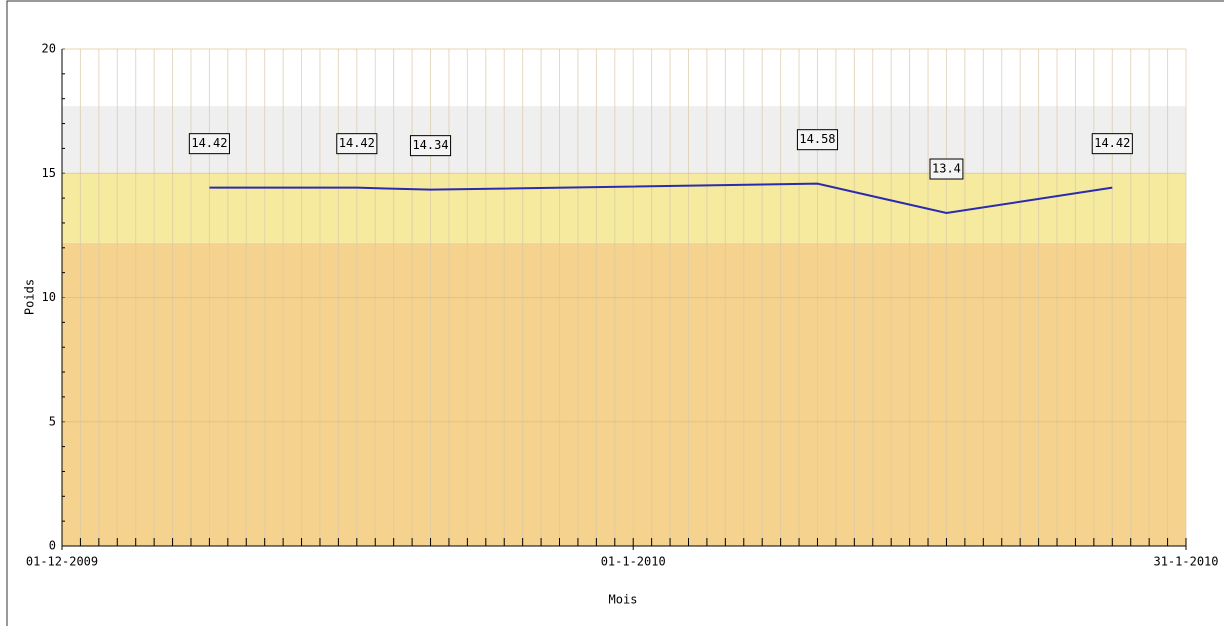 The height and width of the screenshot is (626, 1224). I want to click on y-tick-label: 15, so click(49, 173).